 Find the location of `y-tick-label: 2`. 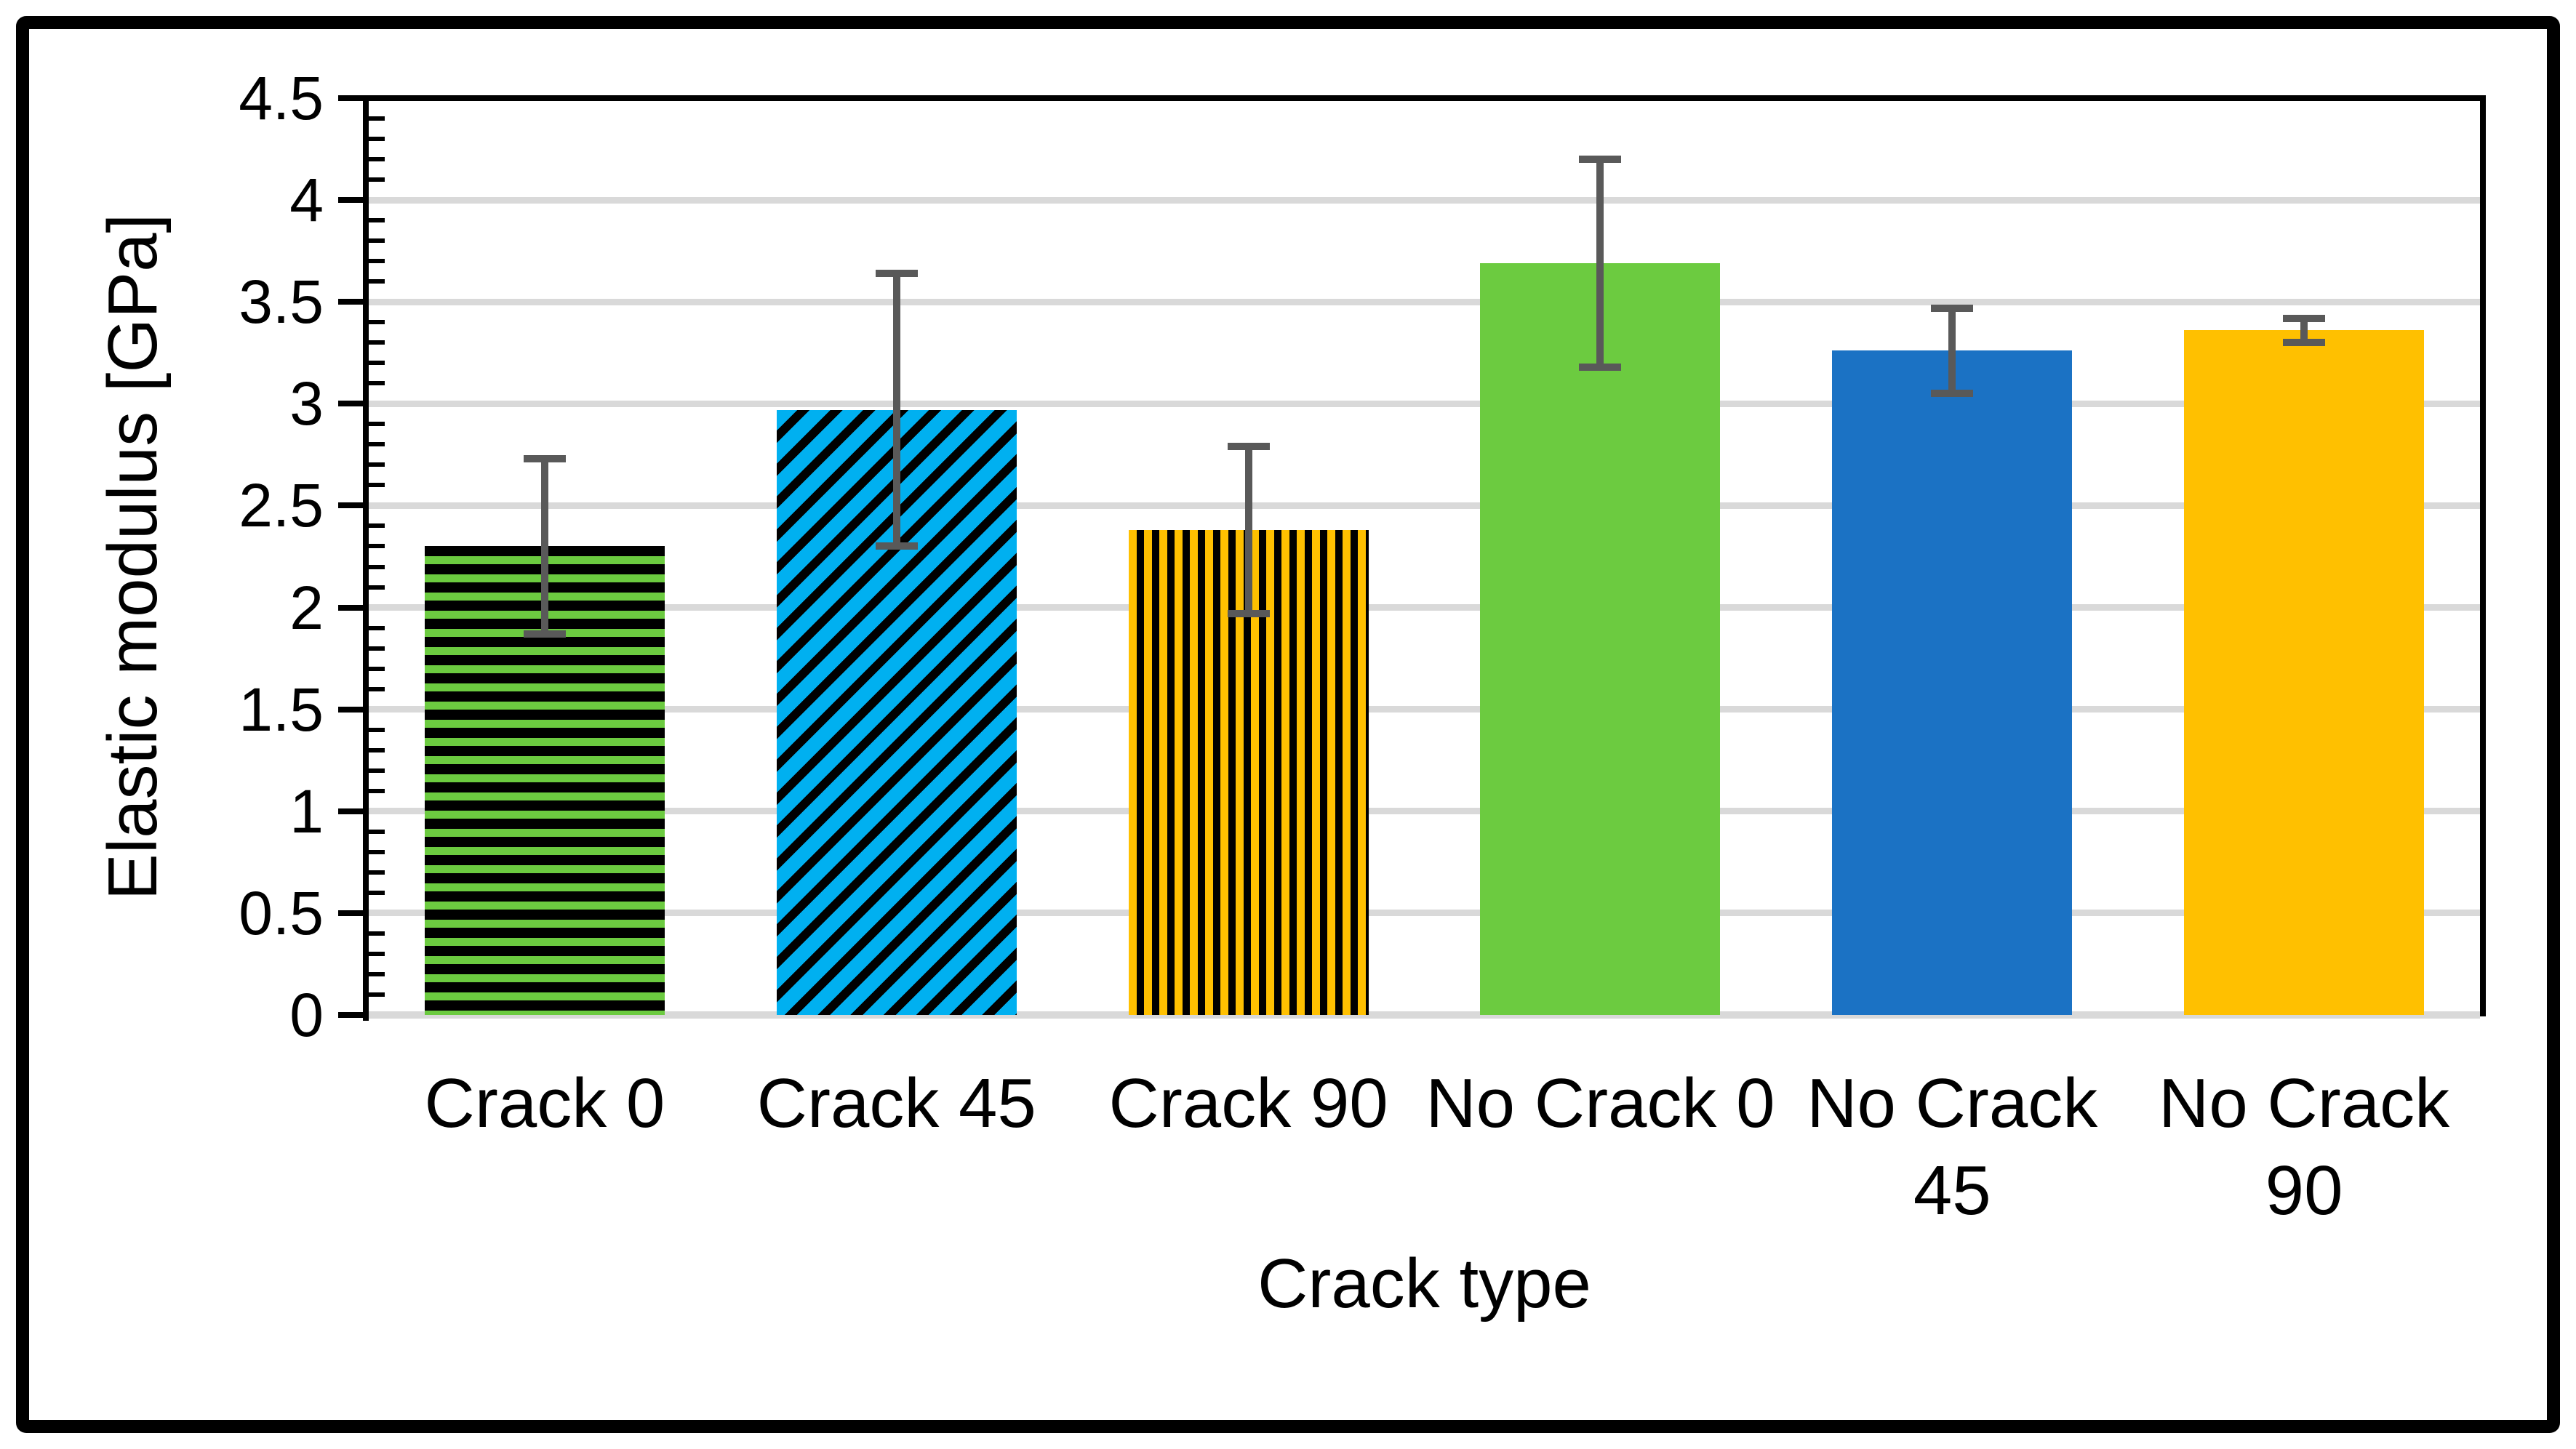

y-tick-label: 2 is located at coordinates (306, 607).